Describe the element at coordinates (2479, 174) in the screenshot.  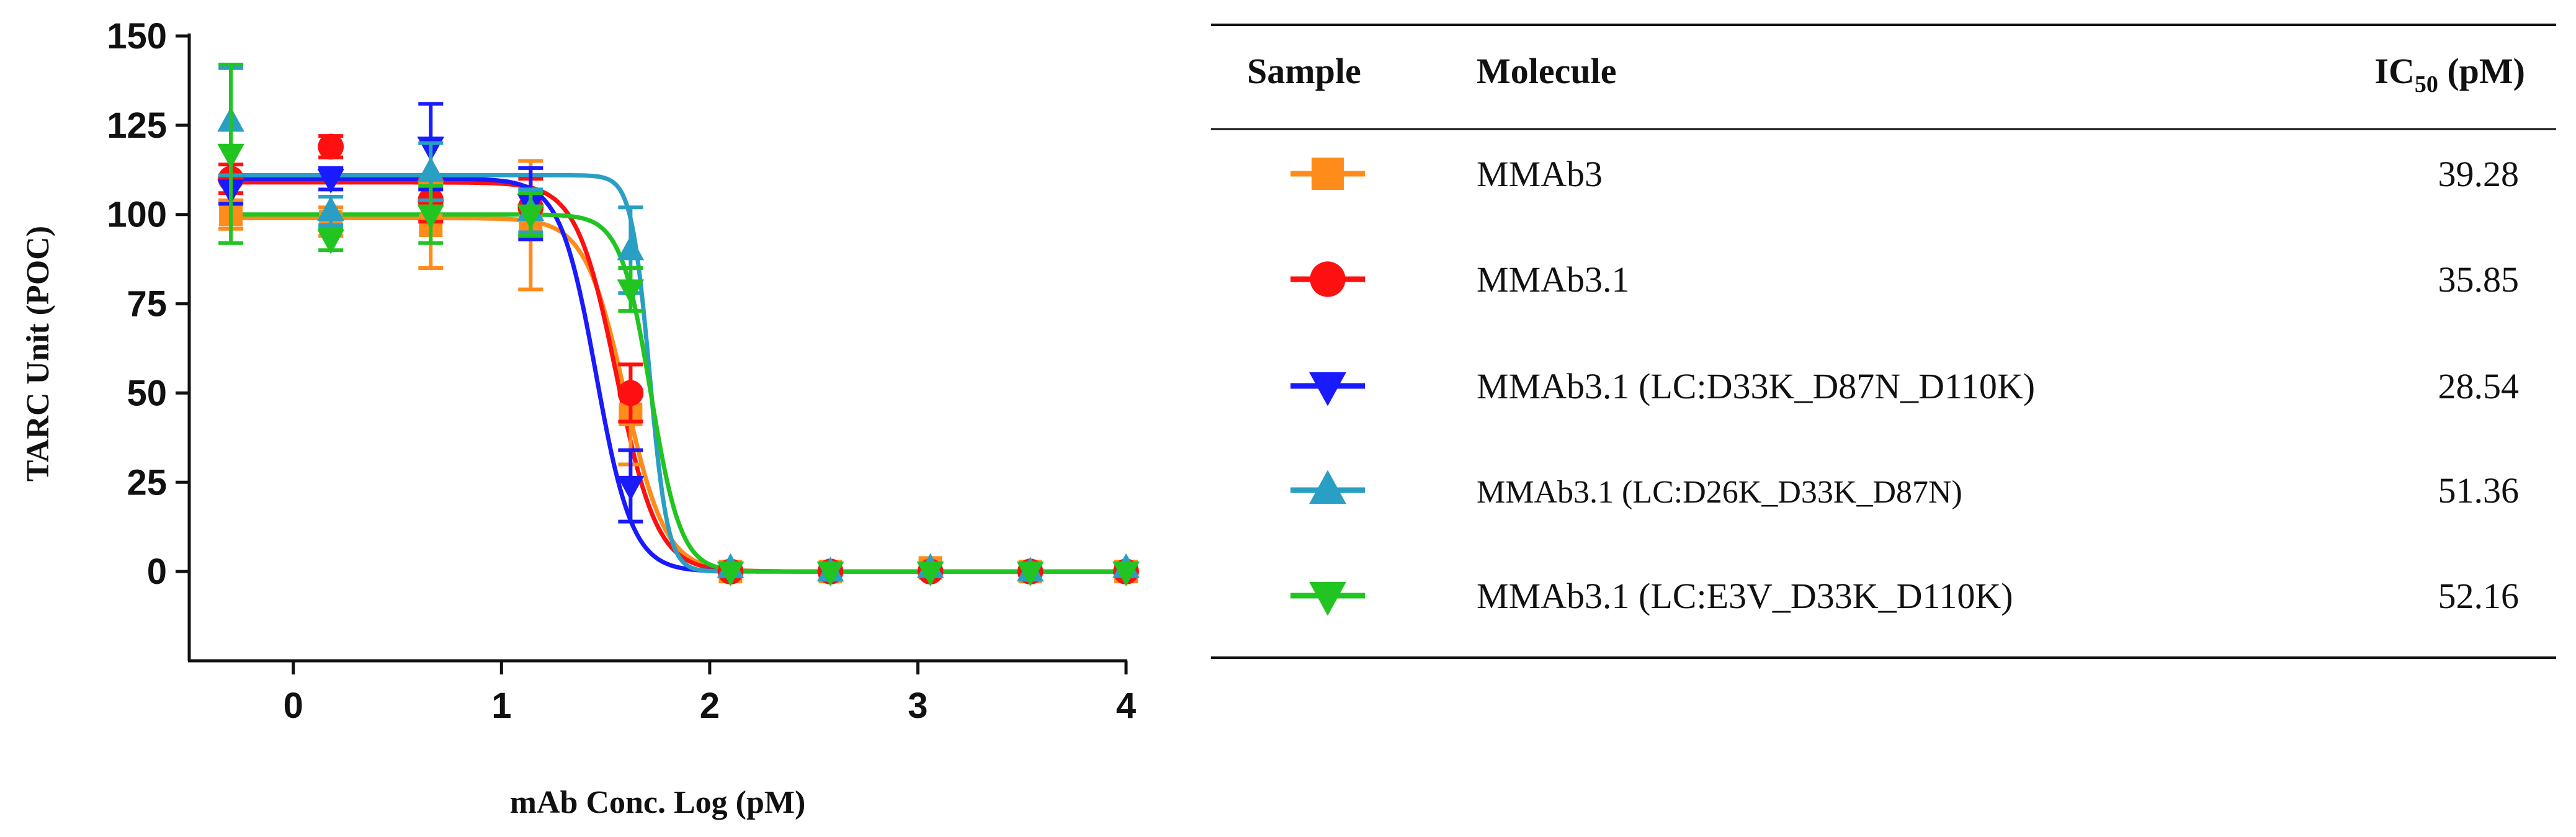
I see `ic50-value: 39.28` at that location.